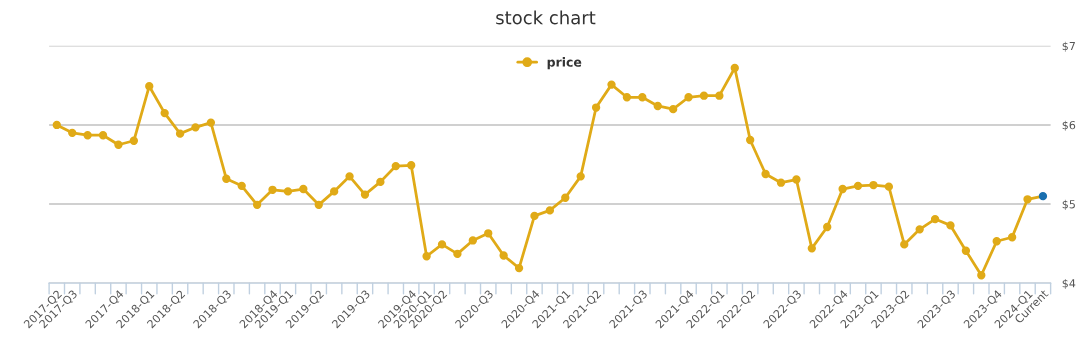  Describe the element at coordinates (564, 63) in the screenshot. I see `legend-label: price` at that location.